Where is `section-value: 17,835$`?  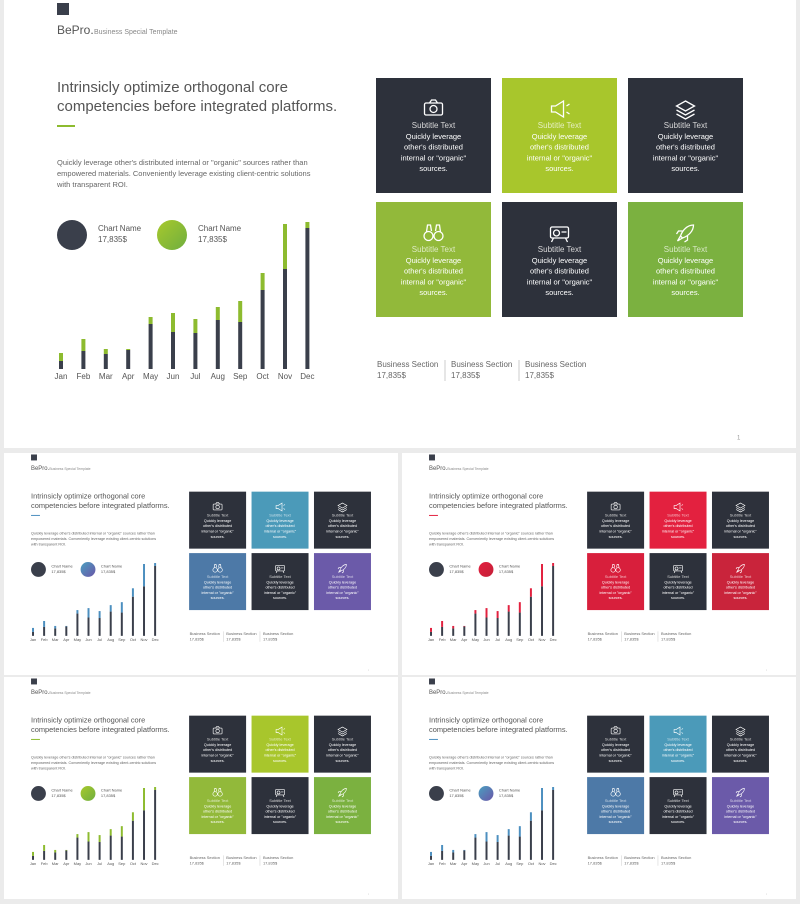 section-value: 17,835$ is located at coordinates (539, 375).